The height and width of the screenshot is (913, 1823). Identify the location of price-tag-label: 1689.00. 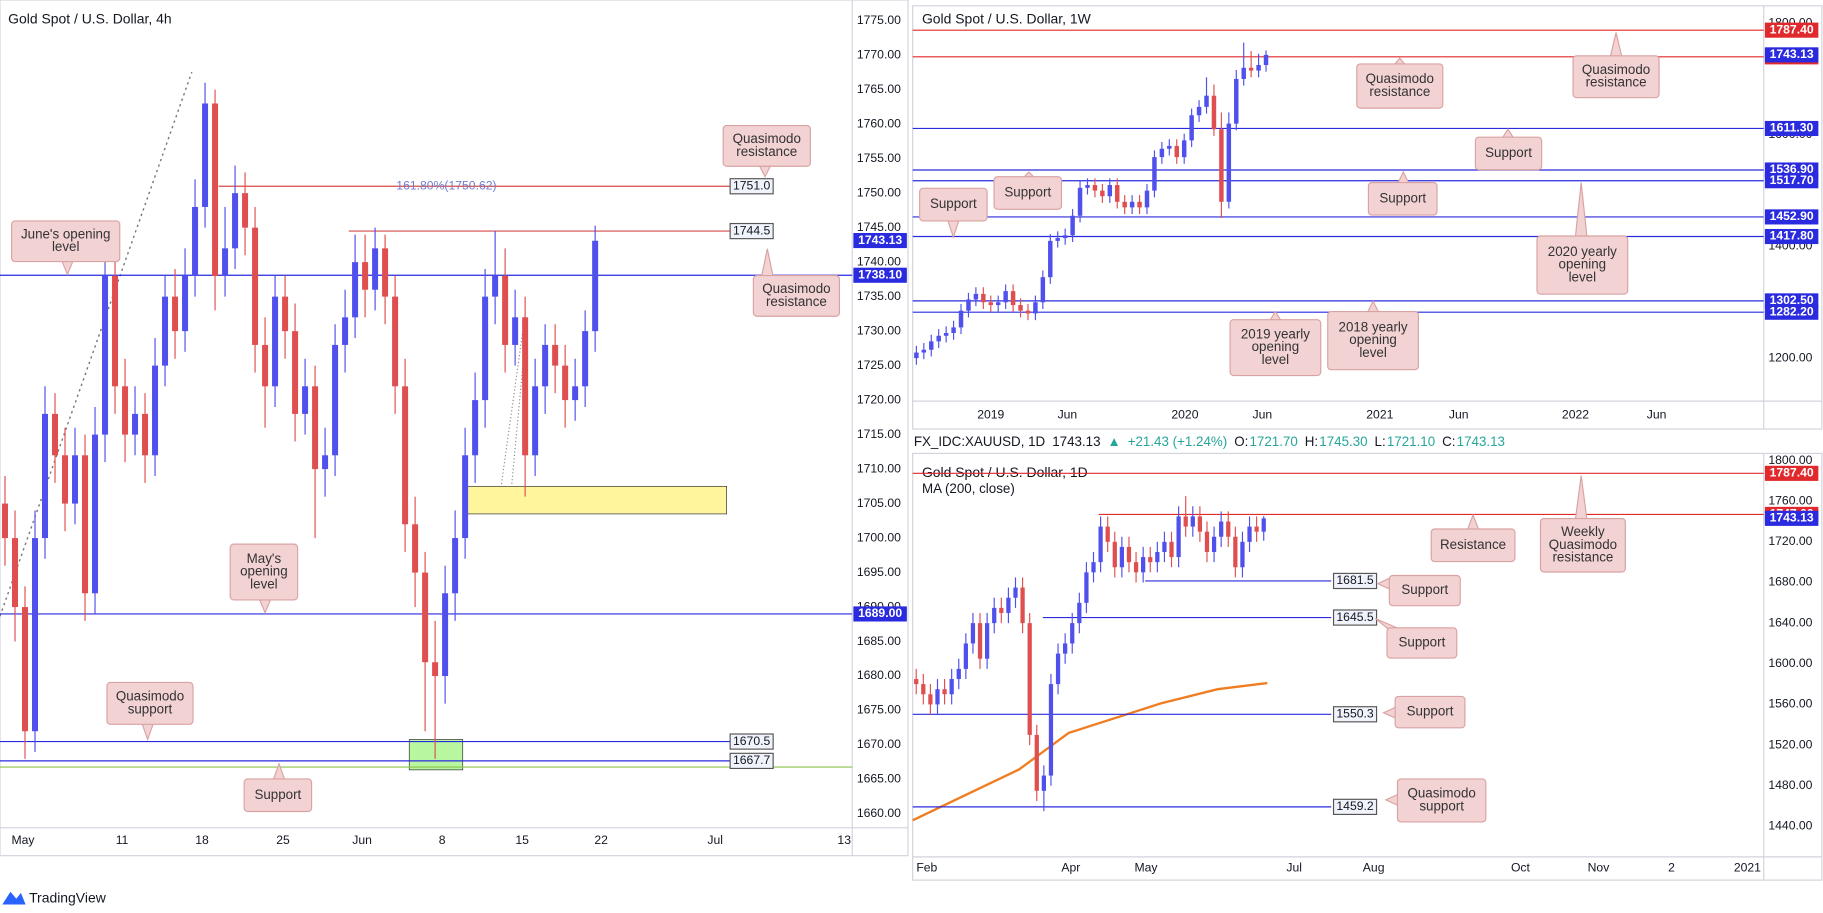
(880, 613).